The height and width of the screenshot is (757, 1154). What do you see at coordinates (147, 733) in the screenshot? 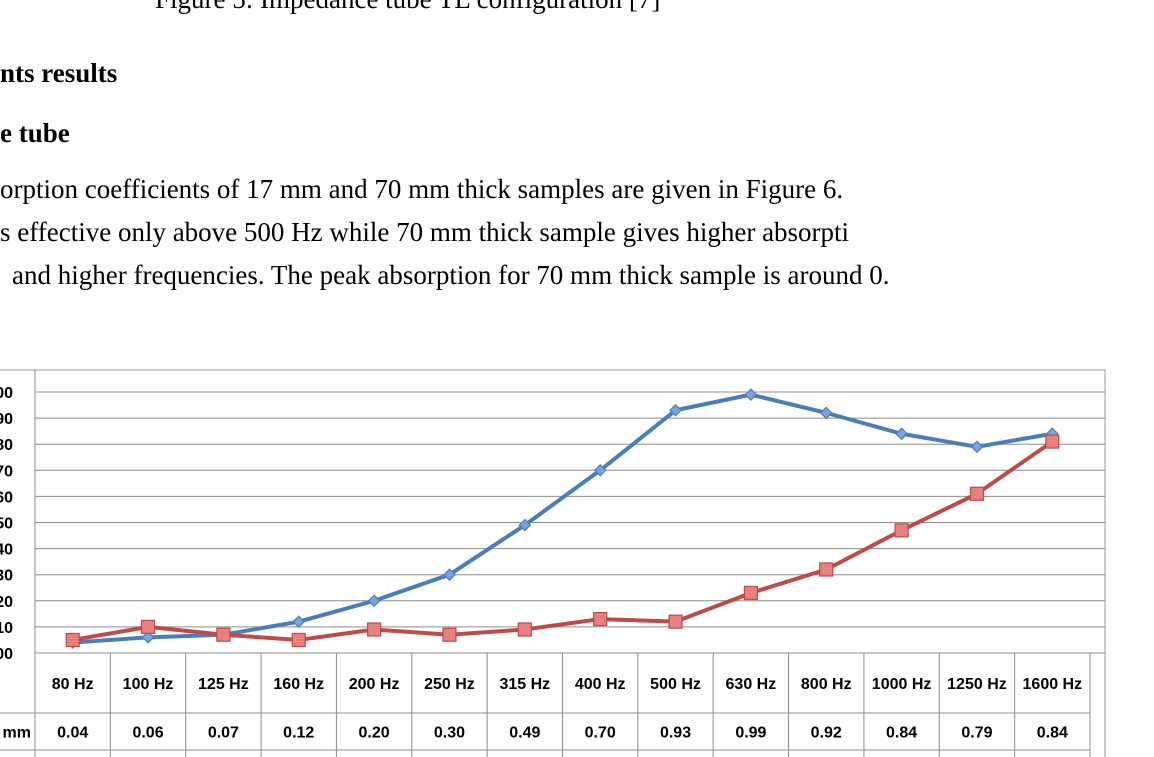
I see `table-value: 0.06` at bounding box center [147, 733].